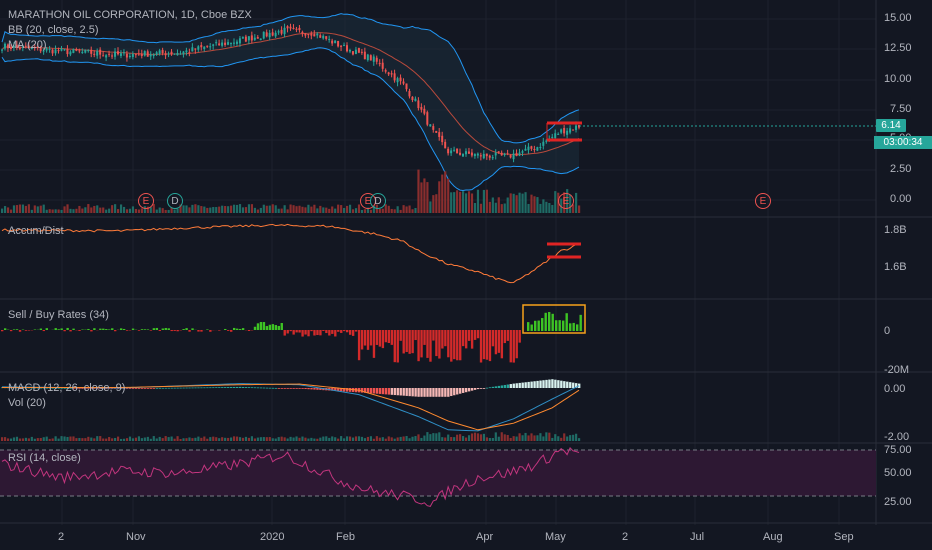 This screenshot has width=932, height=550. What do you see at coordinates (44, 458) in the screenshot?
I see `rsi-label: RSI (14, close)` at bounding box center [44, 458].